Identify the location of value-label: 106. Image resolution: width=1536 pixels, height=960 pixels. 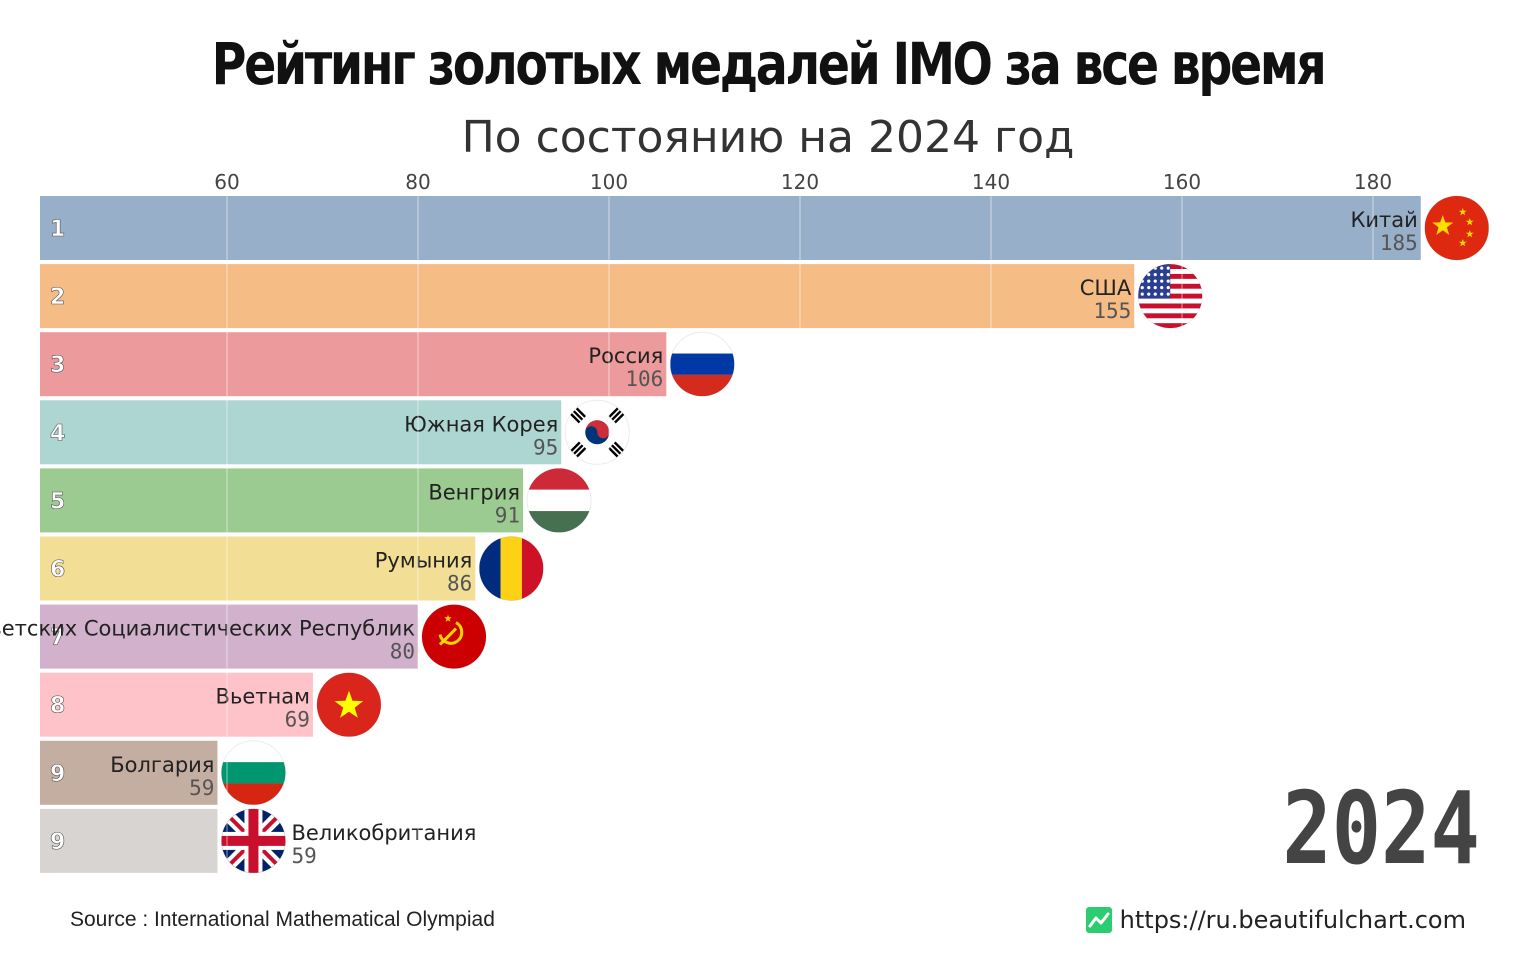
(644, 379).